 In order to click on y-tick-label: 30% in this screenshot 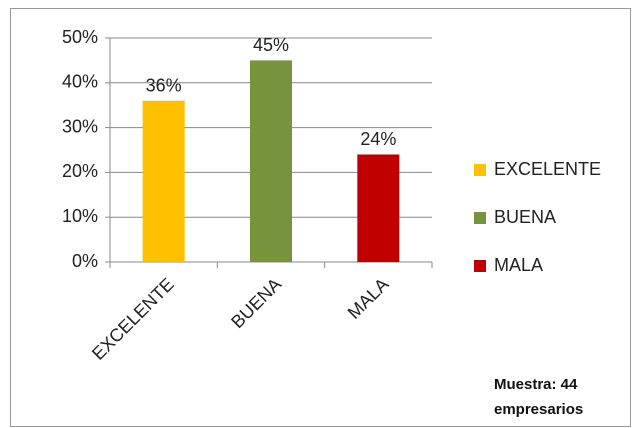, I will do `click(80, 126)`.